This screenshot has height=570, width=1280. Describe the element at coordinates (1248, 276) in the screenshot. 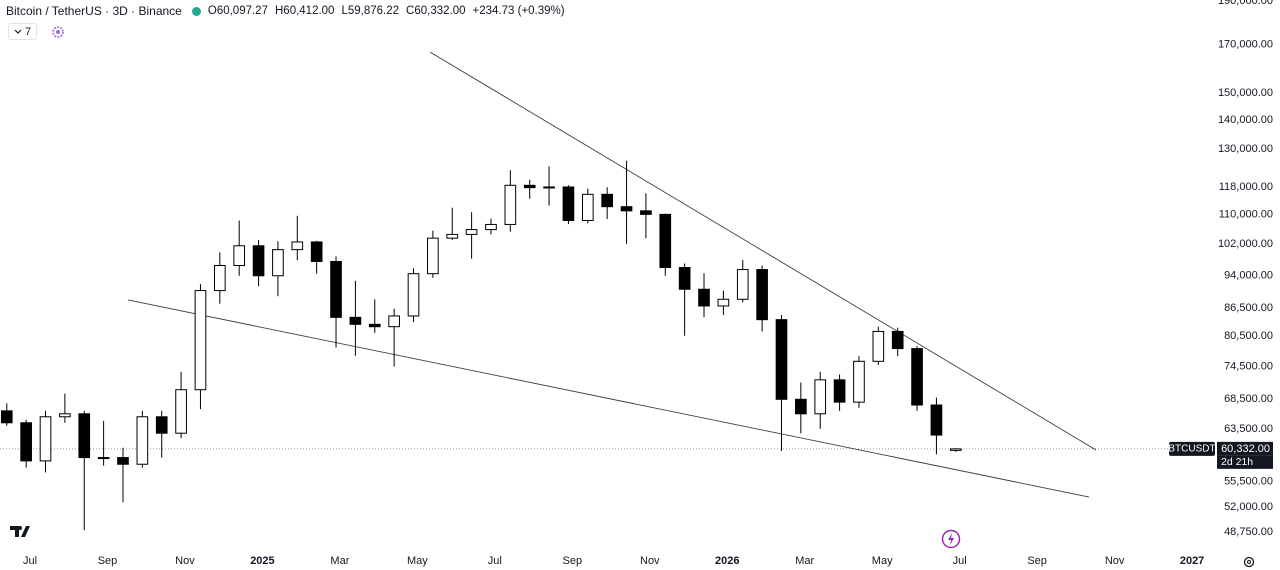

I see `y-tick-label: 94,000.00` at that location.